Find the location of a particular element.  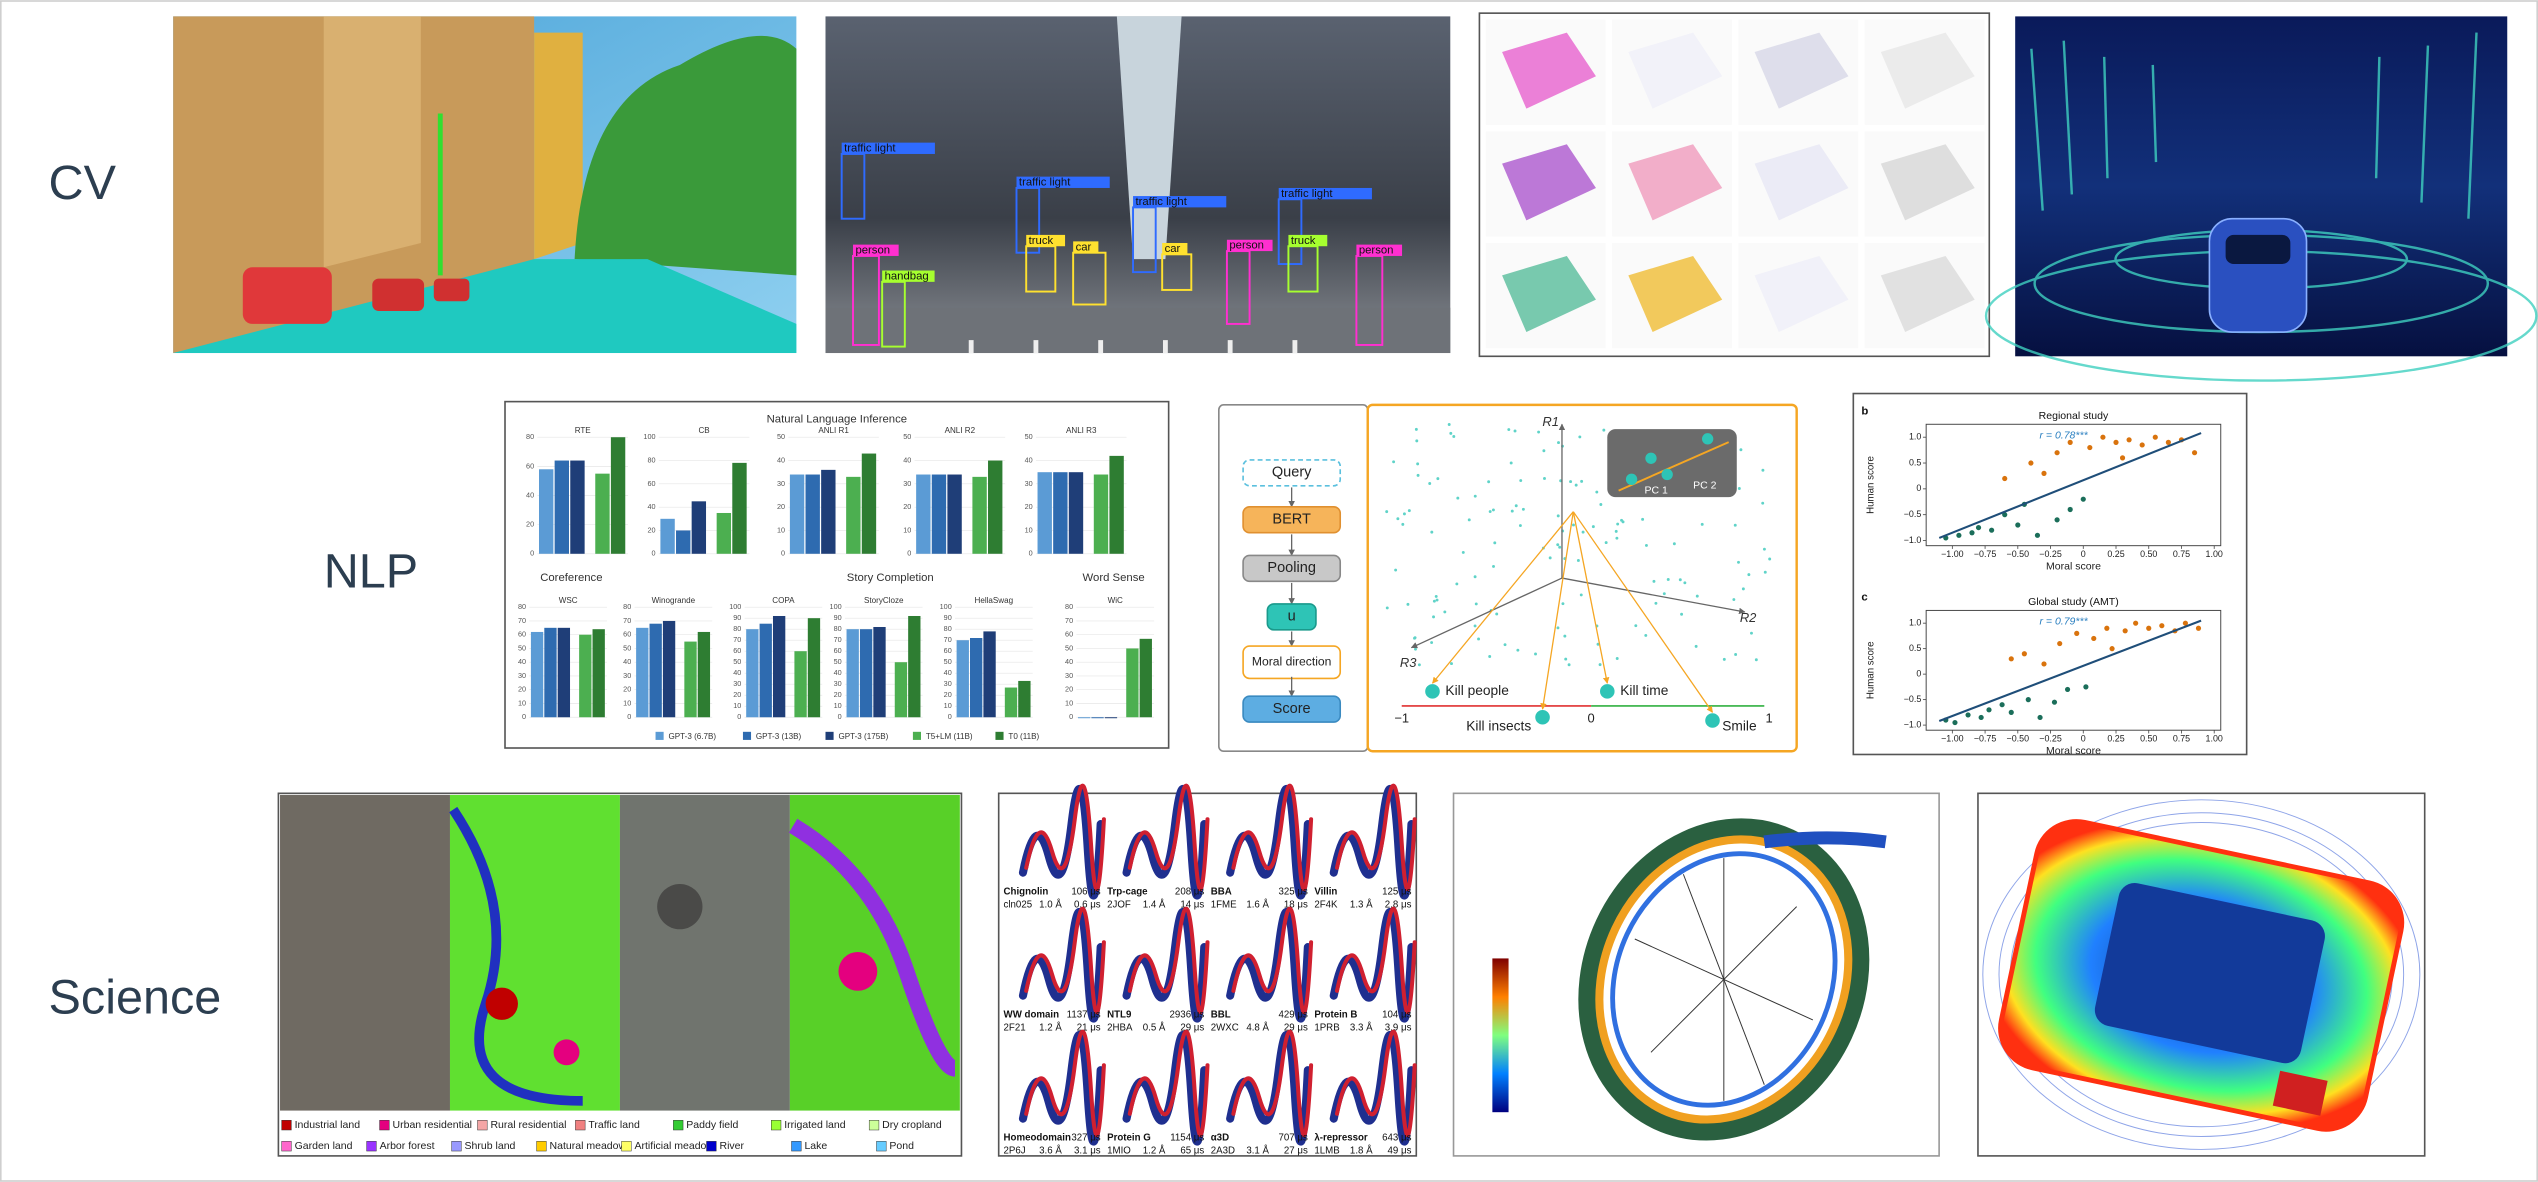

axis-line is located at coordinates (1486, 613).